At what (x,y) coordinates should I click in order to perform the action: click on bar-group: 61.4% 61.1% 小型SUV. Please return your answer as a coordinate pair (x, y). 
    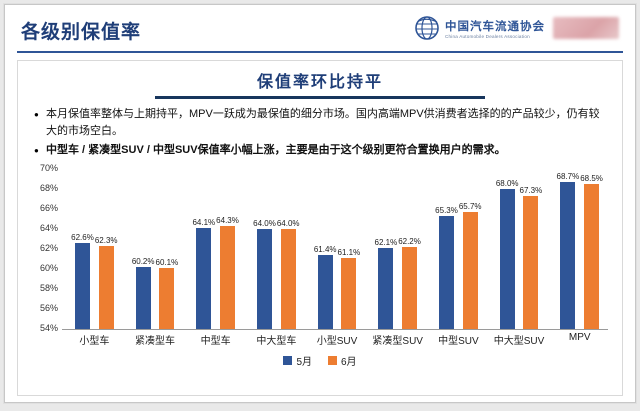
    Looking at the image, I should click on (337, 258).